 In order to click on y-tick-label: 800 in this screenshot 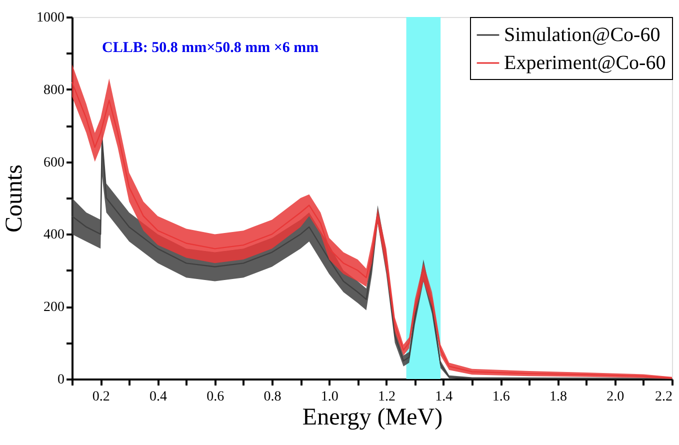, I will do `click(54, 90)`.